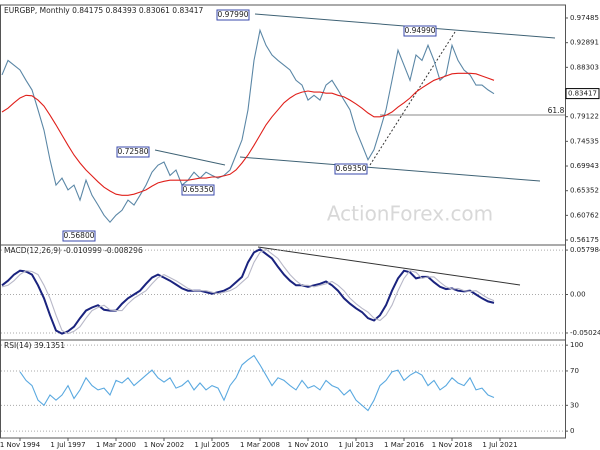 The width and height of the screenshot is (600, 450). What do you see at coordinates (584, 141) in the screenshot?
I see `y-tick-label: 0.74535` at bounding box center [584, 141].